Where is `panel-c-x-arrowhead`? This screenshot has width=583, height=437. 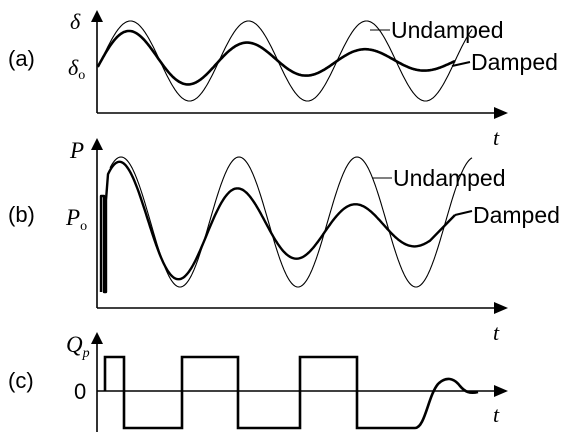 panel-c-x-arrowhead is located at coordinates (501, 391).